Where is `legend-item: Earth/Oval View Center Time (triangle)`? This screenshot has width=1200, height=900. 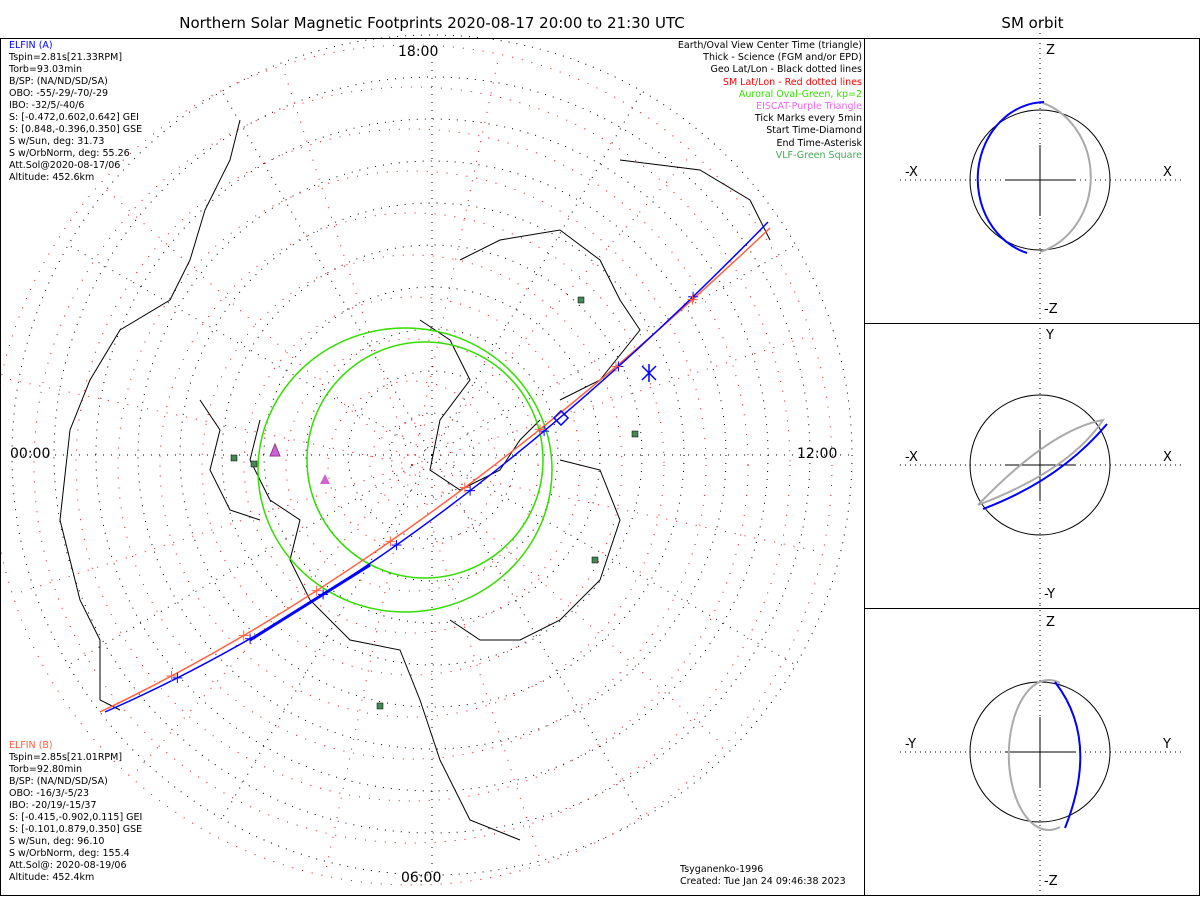 legend-item: Earth/Oval View Center Time (triangle) is located at coordinates (769, 45).